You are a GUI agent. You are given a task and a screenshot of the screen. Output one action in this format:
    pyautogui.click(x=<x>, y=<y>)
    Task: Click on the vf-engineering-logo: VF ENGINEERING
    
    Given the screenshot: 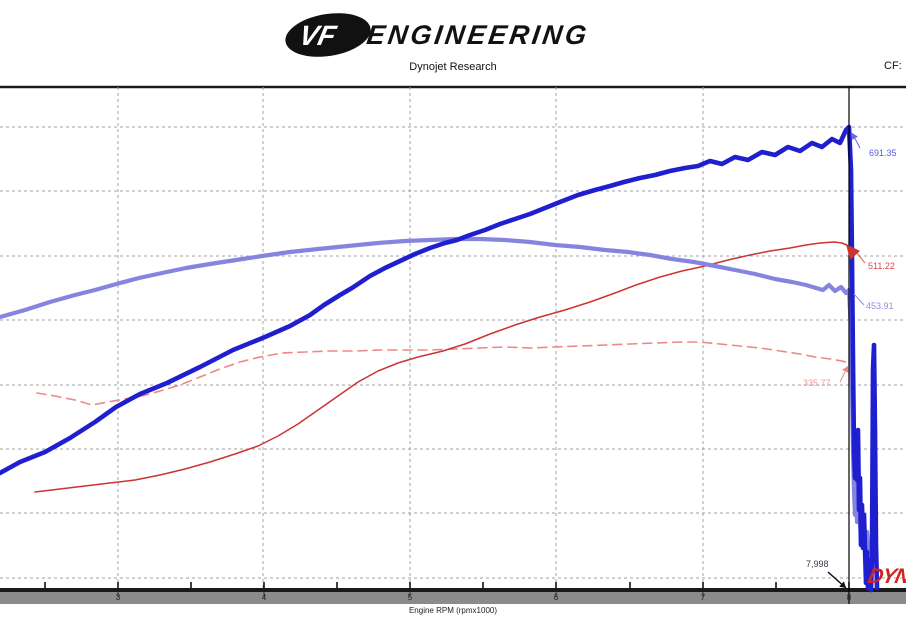 What is the action you would take?
    pyautogui.click(x=437, y=35)
    